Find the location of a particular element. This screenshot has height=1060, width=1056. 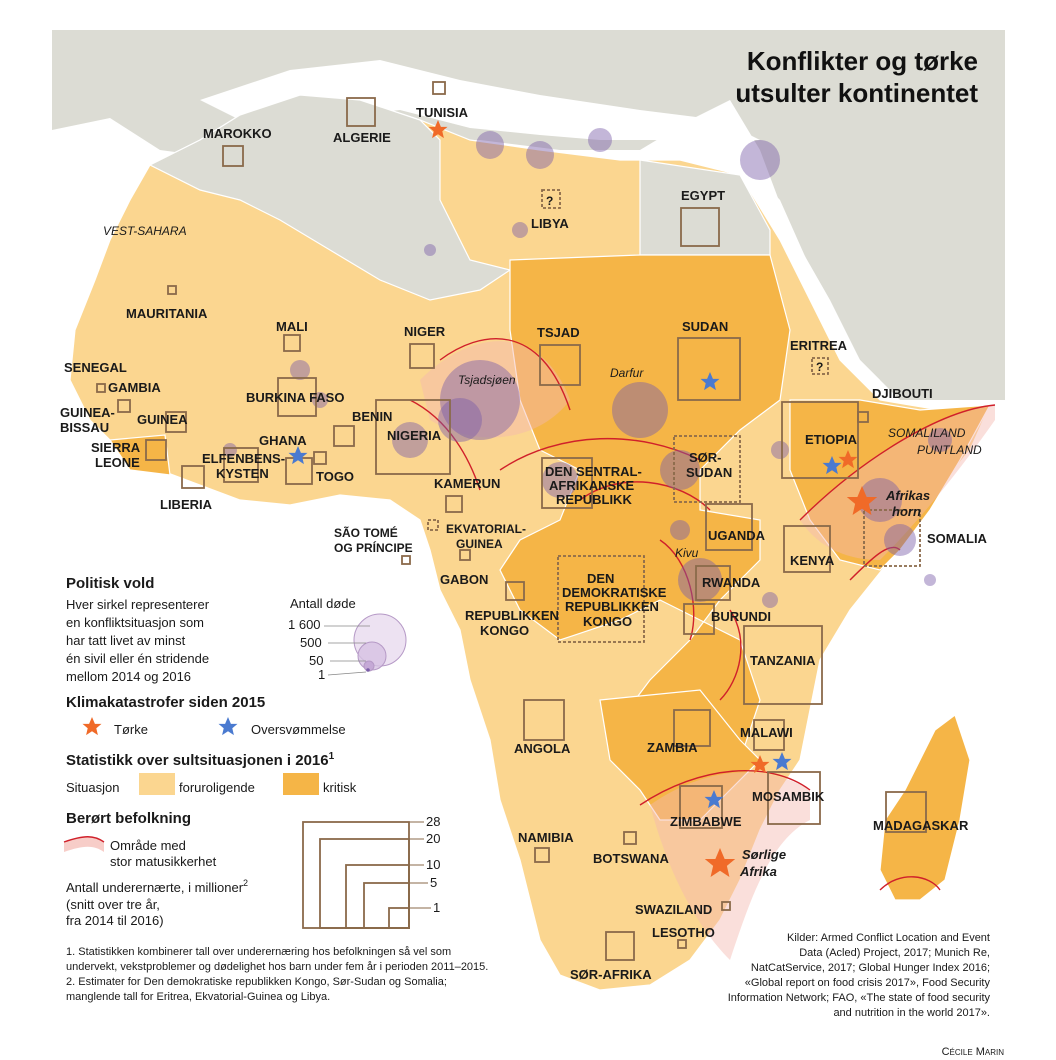

square-sorafrika is located at coordinates (620, 946).